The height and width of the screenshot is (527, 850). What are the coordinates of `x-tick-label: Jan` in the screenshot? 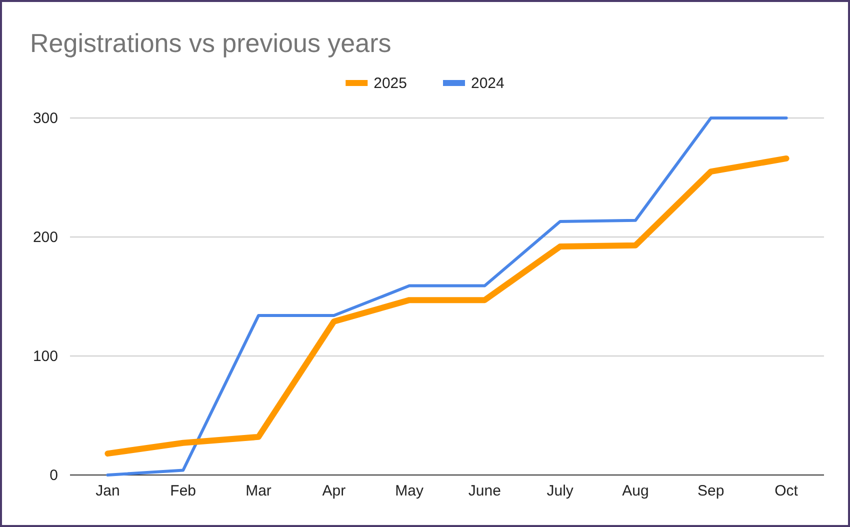 It's located at (108, 491).